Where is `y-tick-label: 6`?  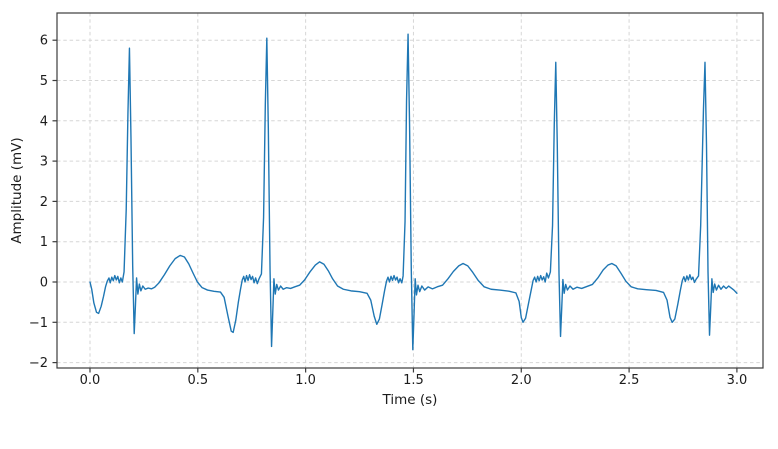 y-tick-label: 6 is located at coordinates (44, 41).